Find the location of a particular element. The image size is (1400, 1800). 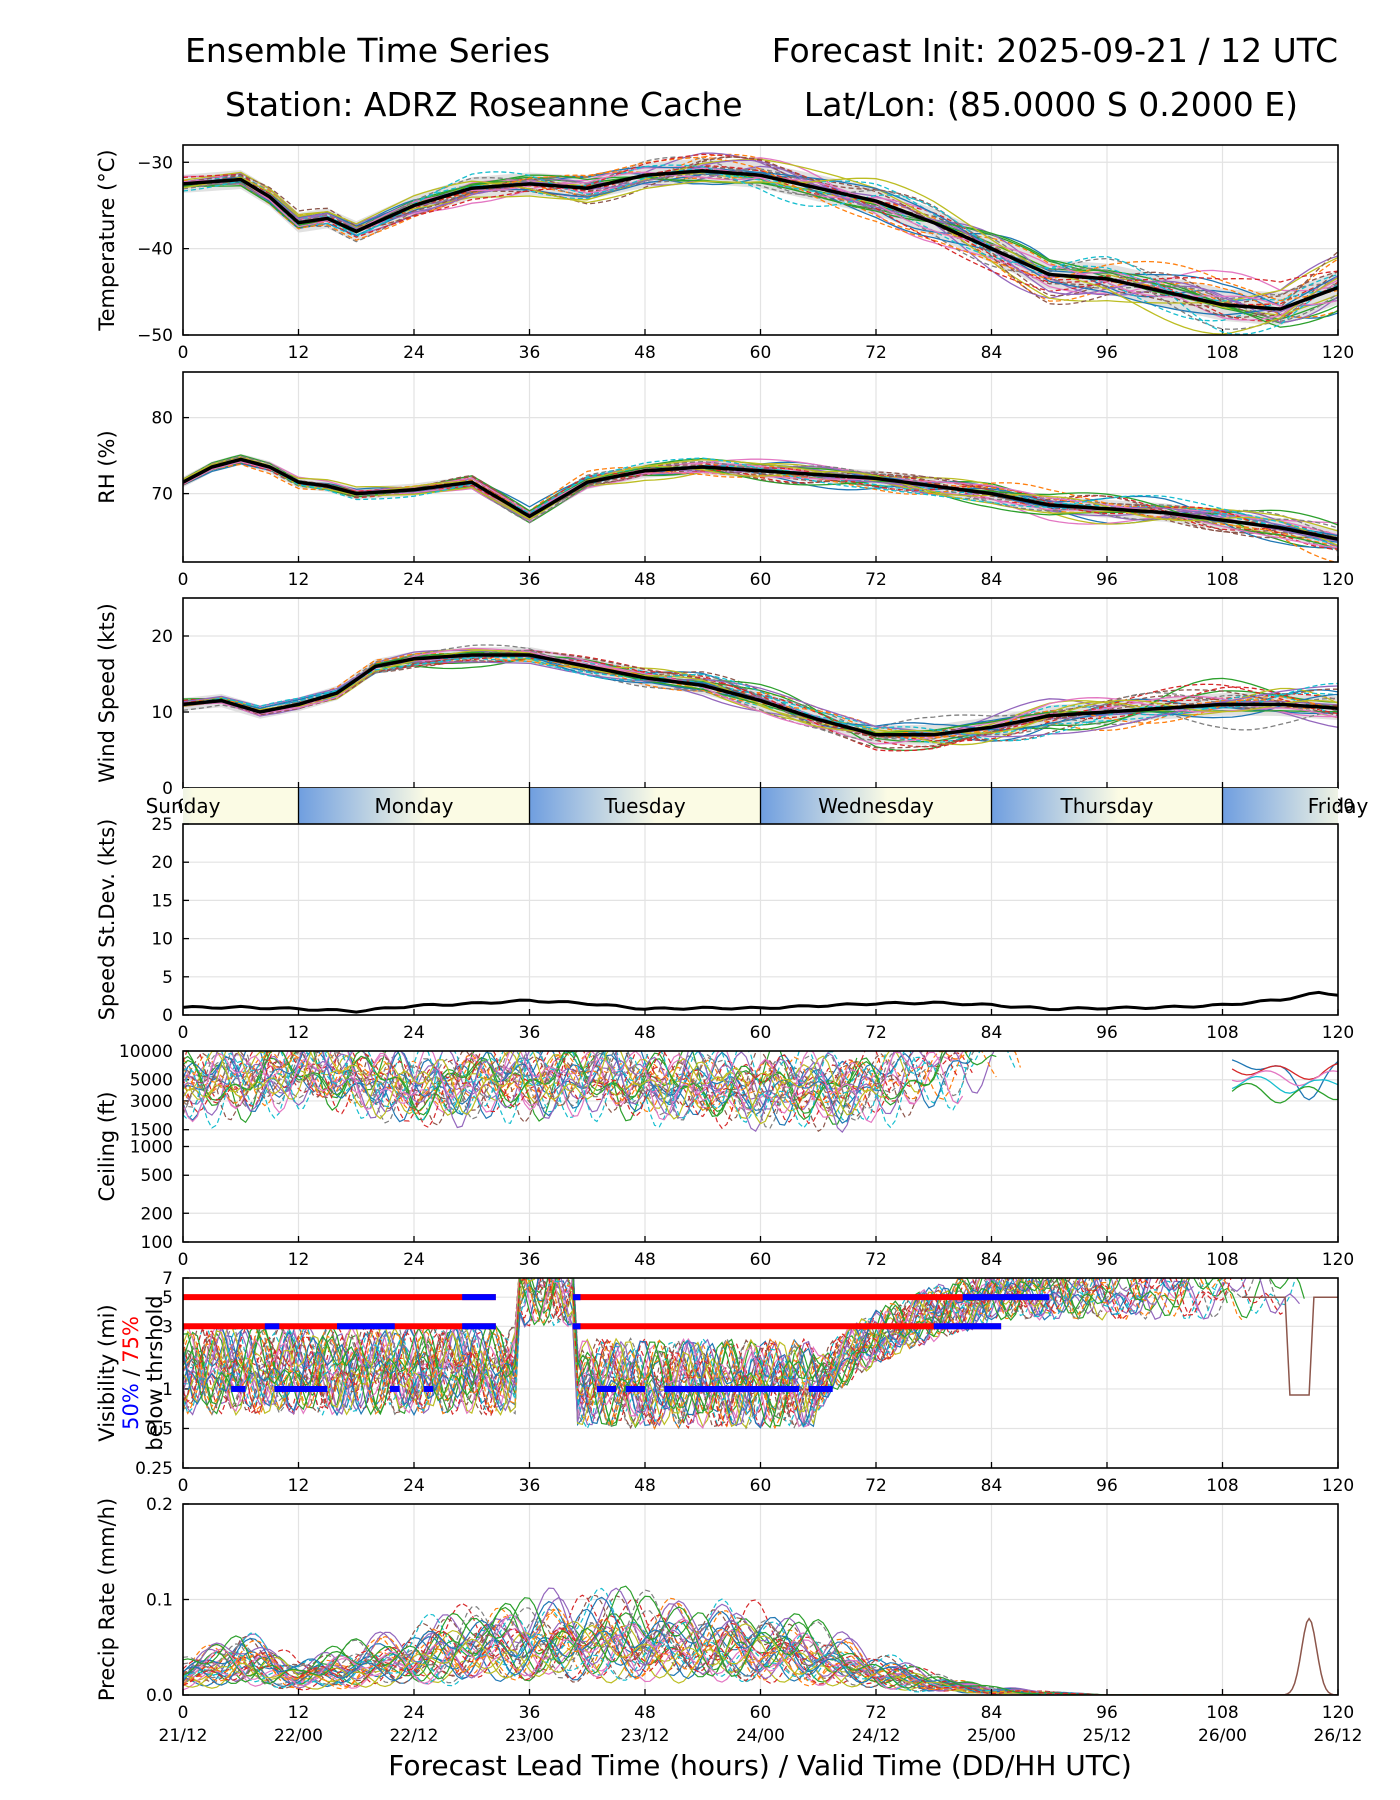

ytick-label: 3000 is located at coordinates (151, 1102).